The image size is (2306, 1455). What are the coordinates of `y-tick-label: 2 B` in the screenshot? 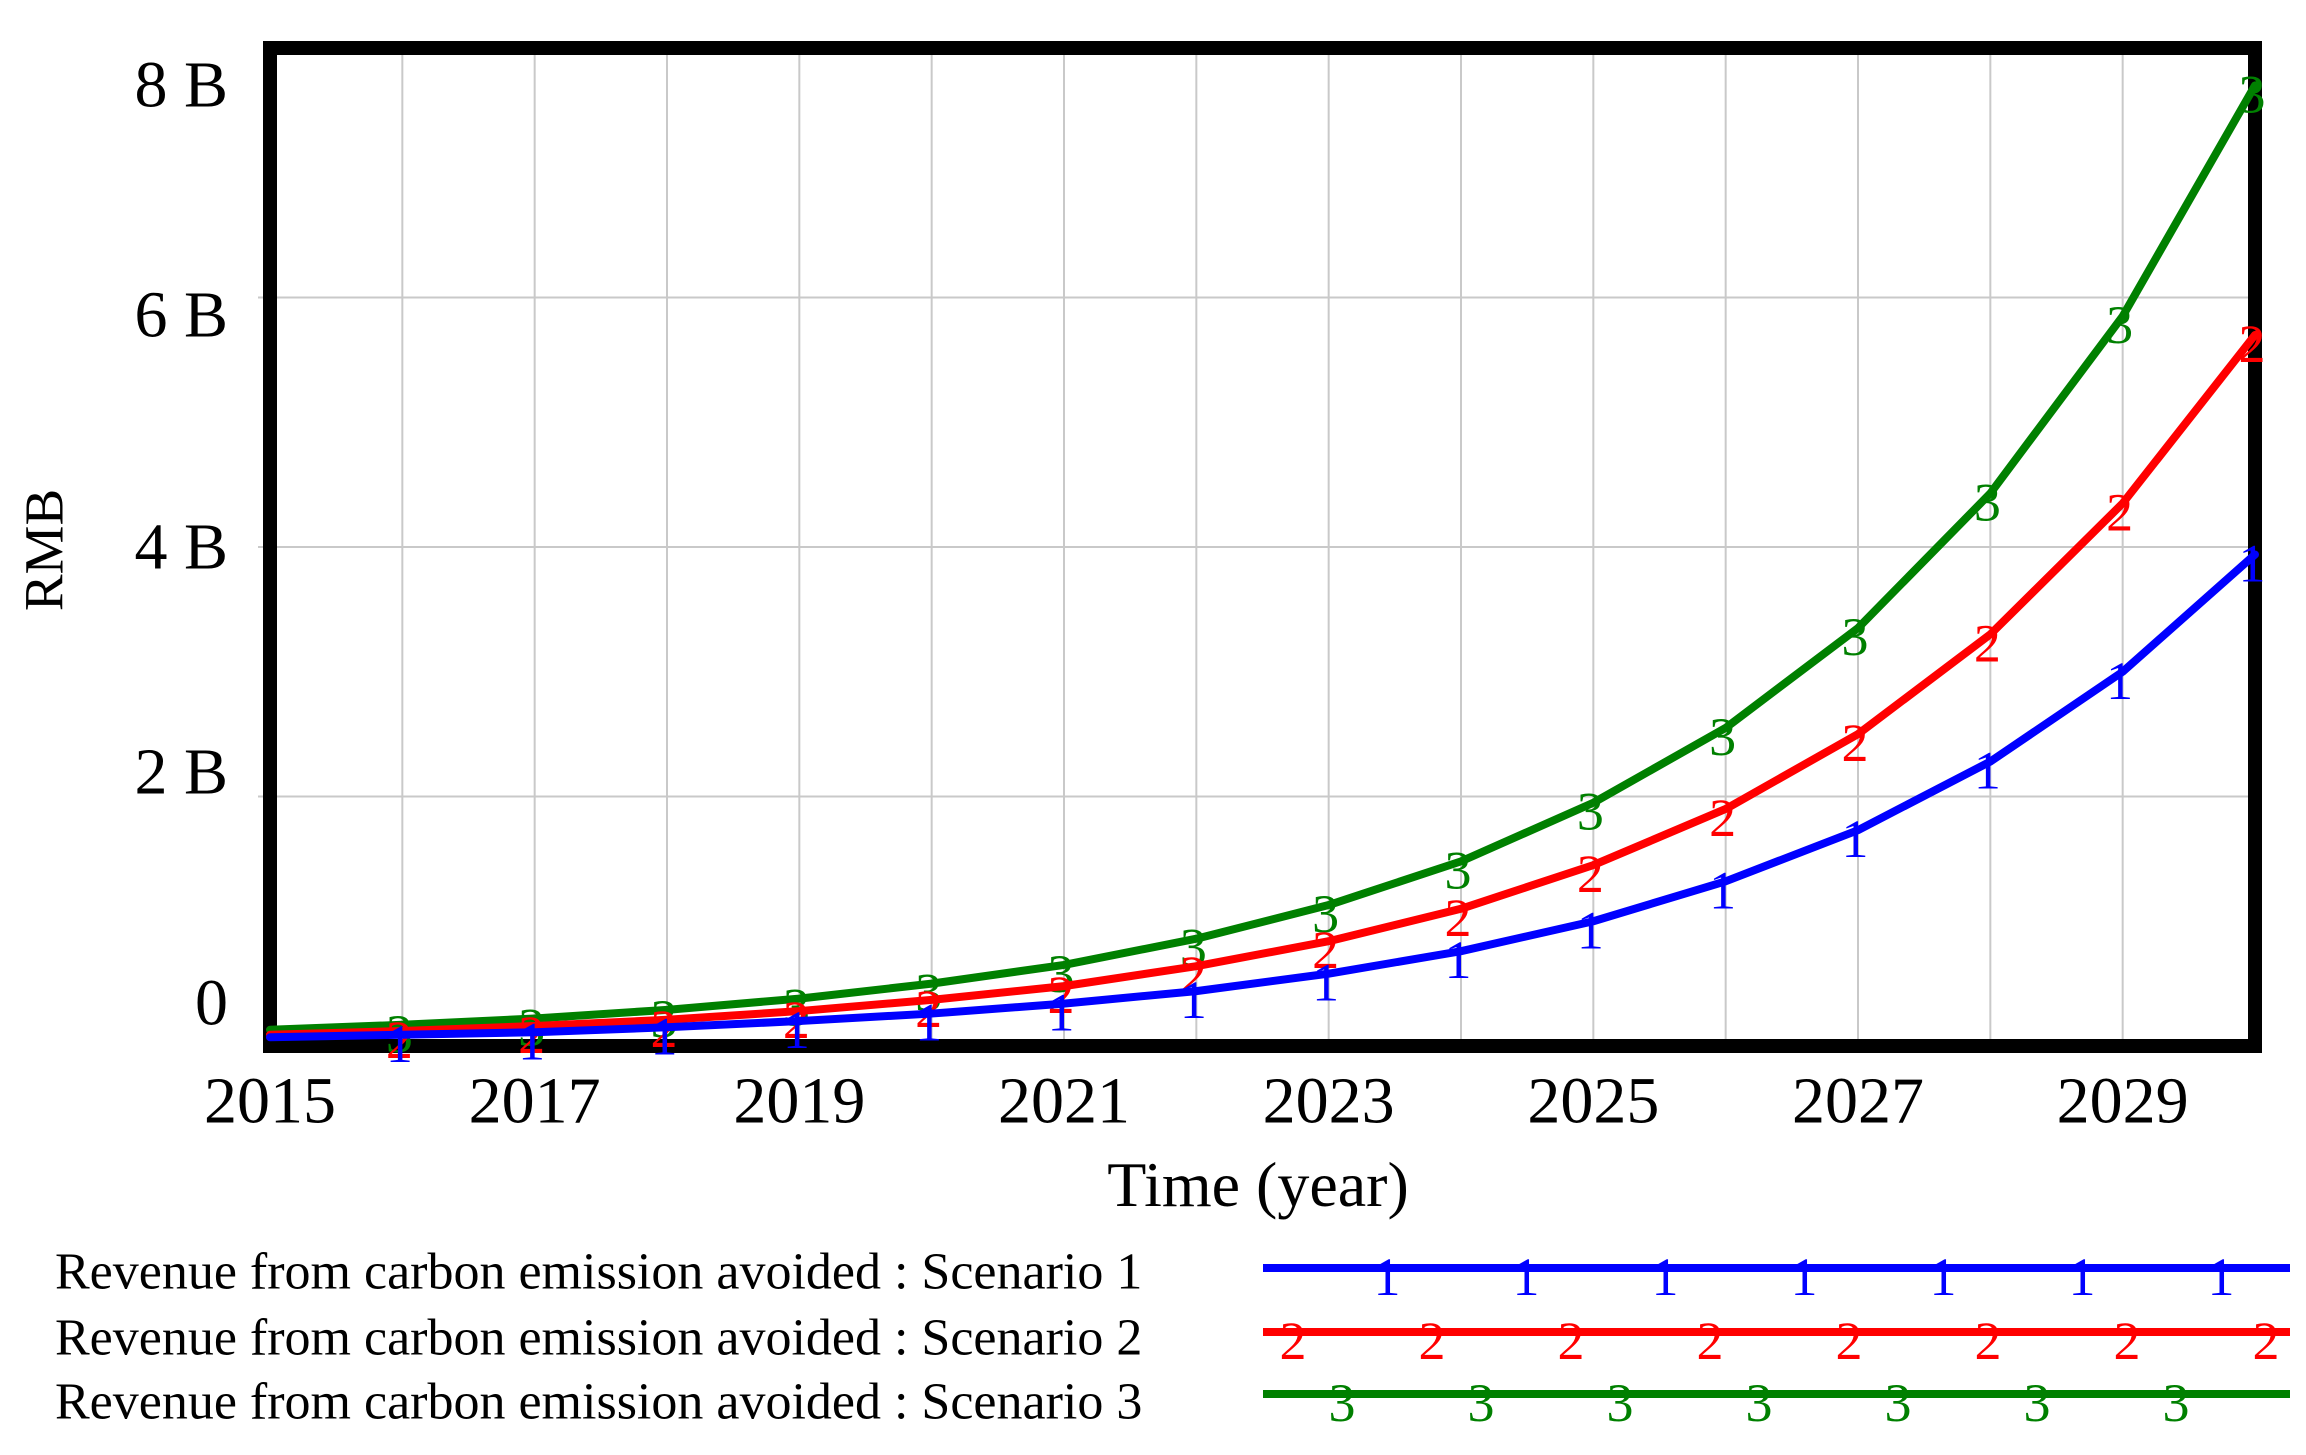 It's located at (181, 772).